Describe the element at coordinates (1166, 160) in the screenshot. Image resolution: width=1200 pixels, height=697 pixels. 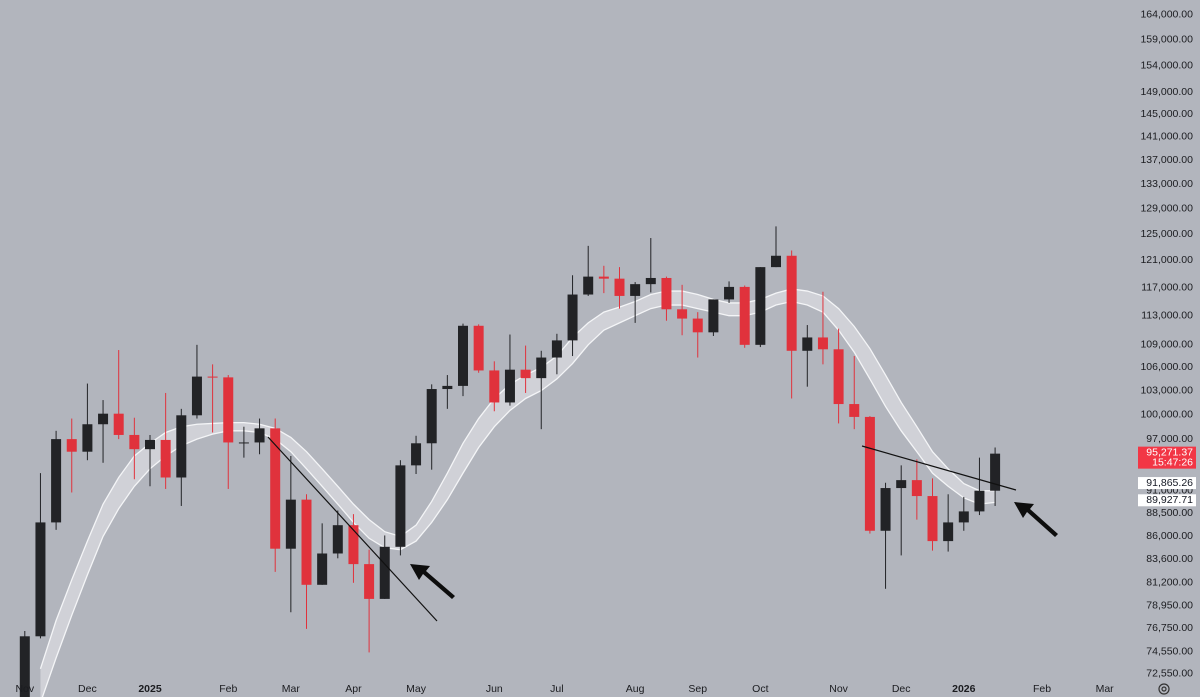
I see `y-tick-label: 137,000.00` at that location.